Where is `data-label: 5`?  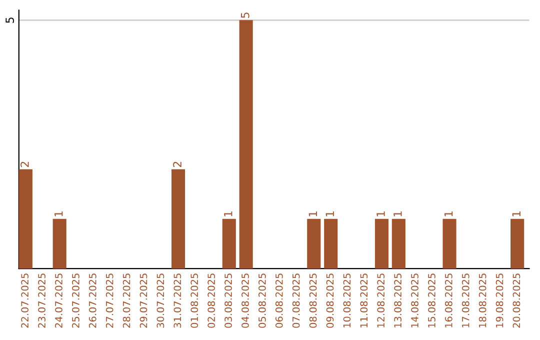 data-label: 5 is located at coordinates (245, 15).